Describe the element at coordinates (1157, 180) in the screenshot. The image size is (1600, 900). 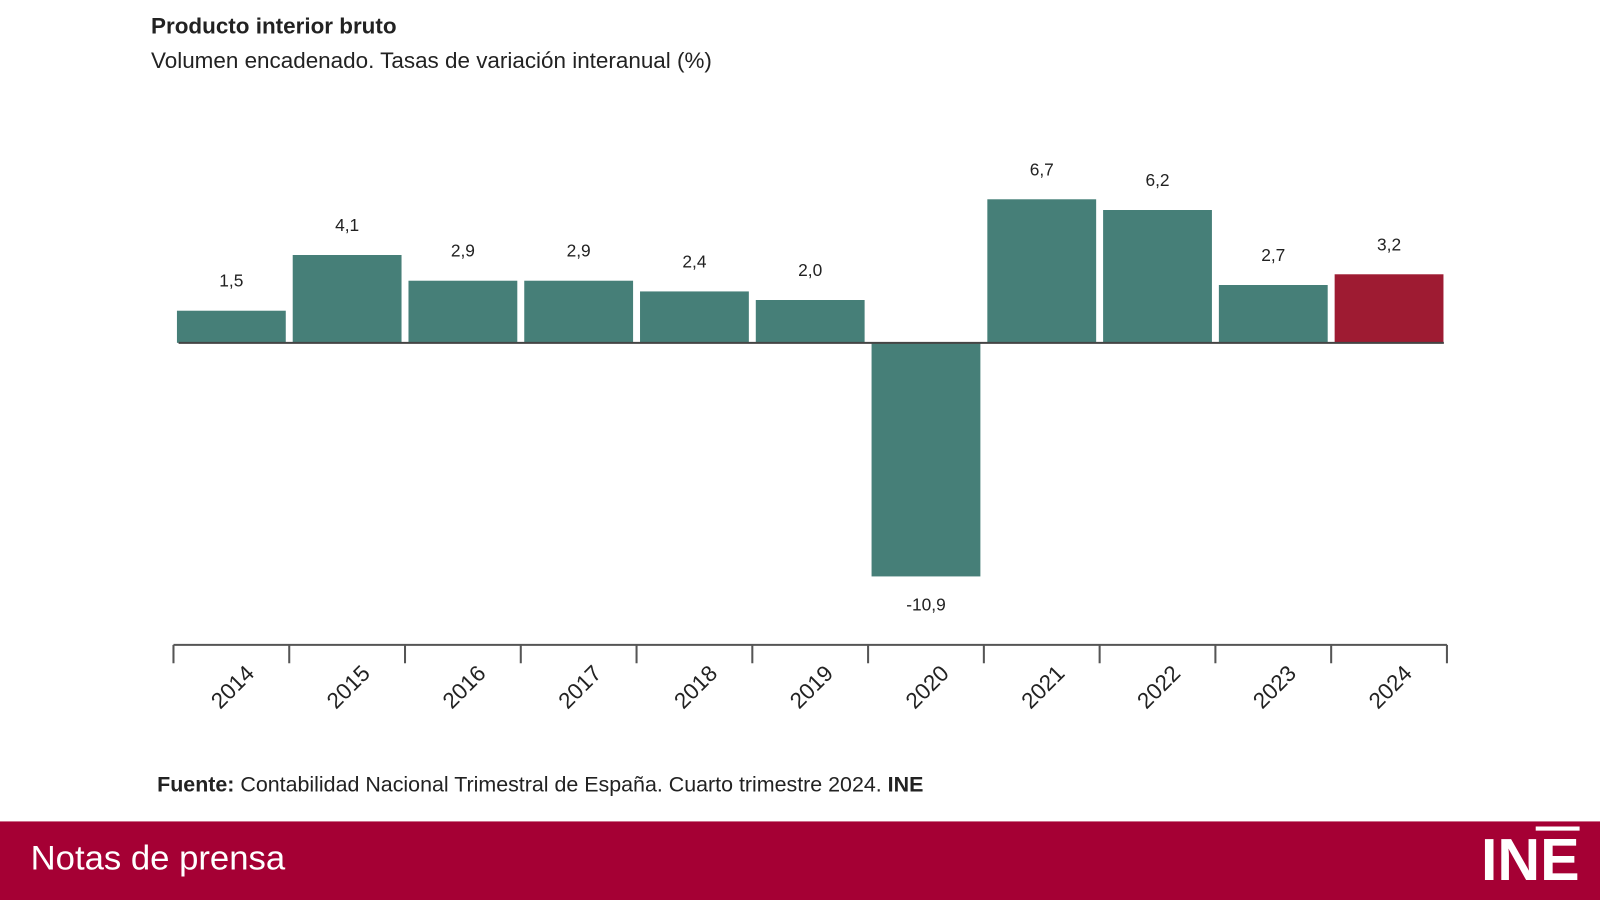
I see `data-label: 6,2` at that location.